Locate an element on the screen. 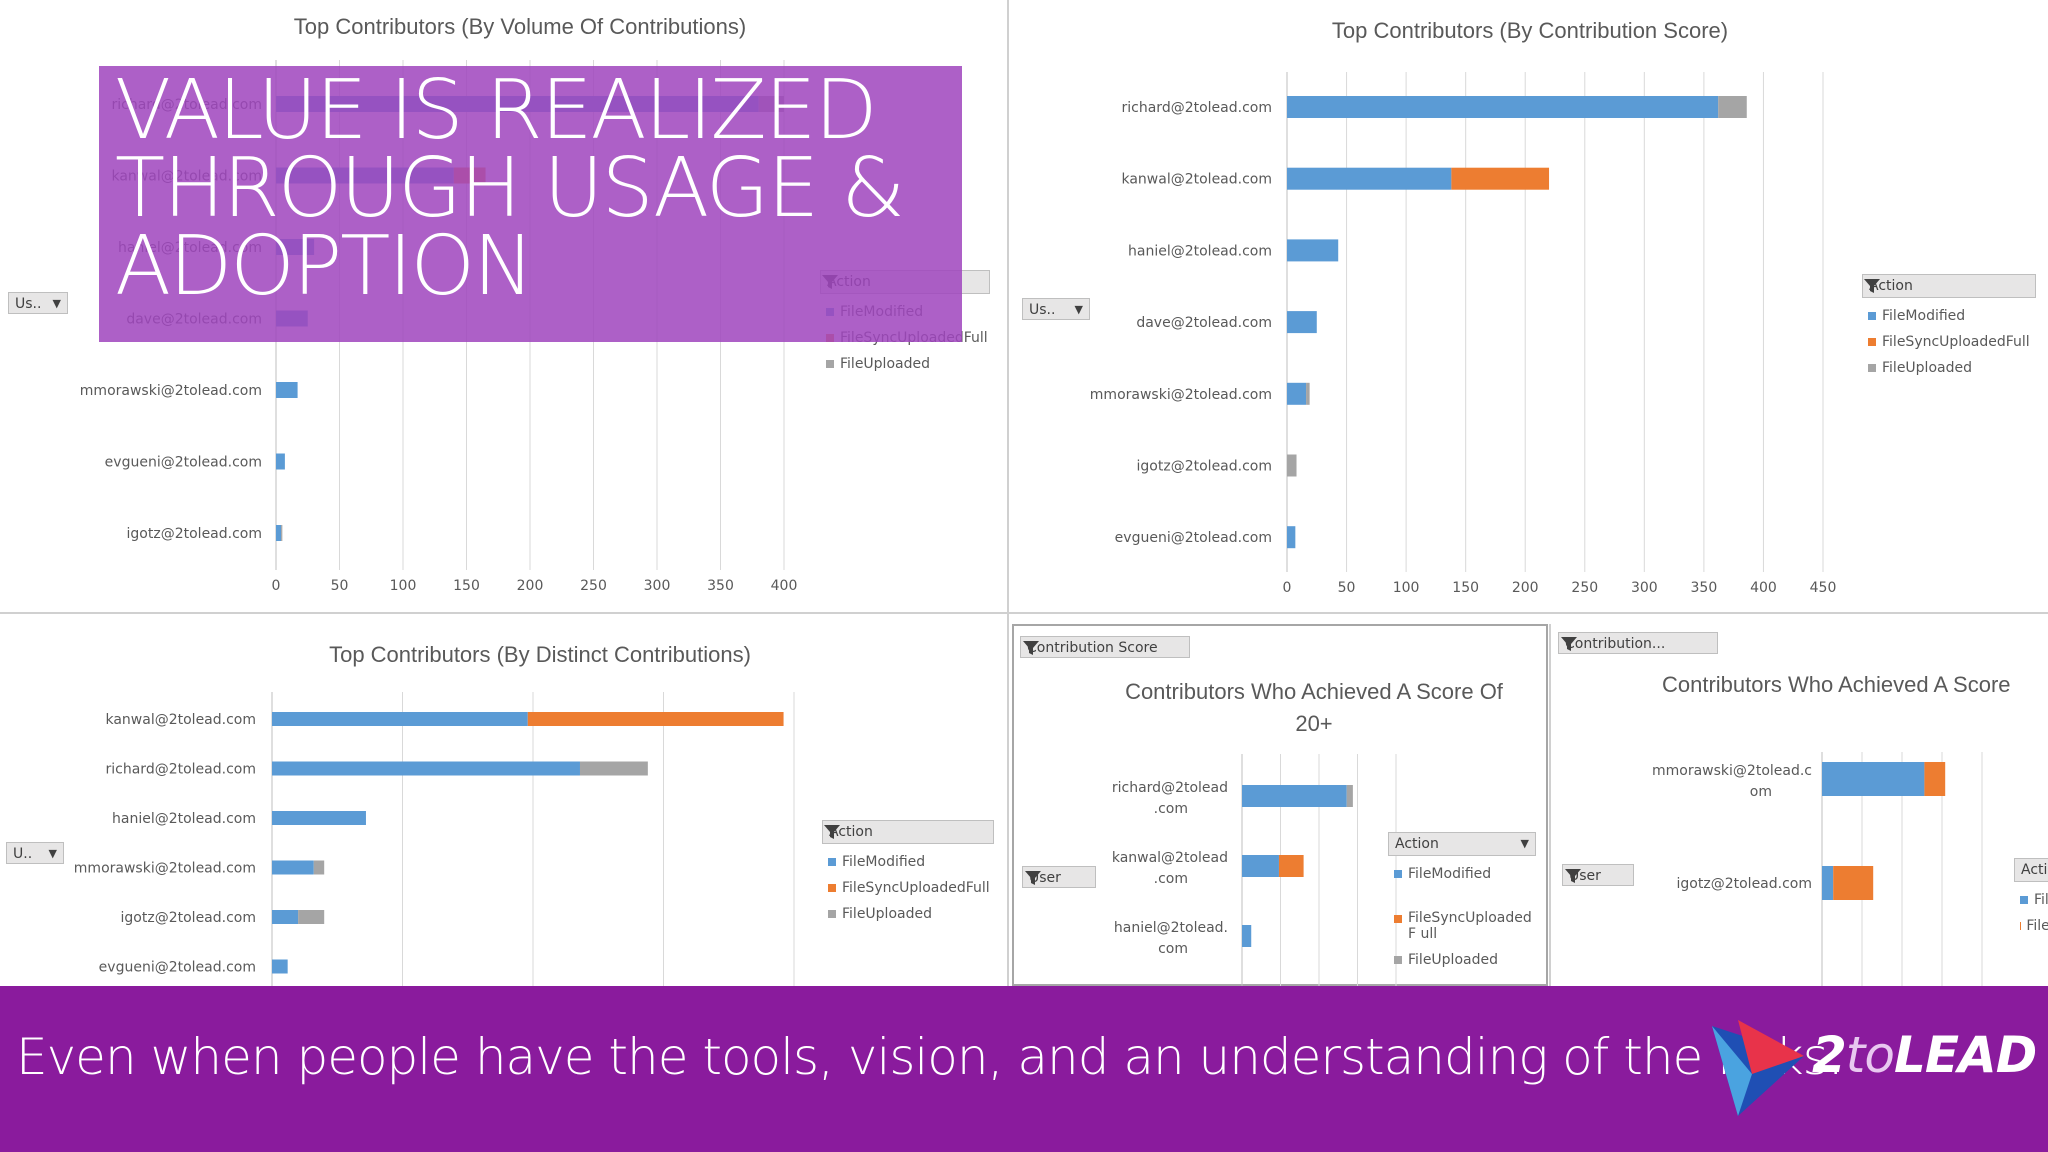  x-tick-label: 0 is located at coordinates (1287, 588).